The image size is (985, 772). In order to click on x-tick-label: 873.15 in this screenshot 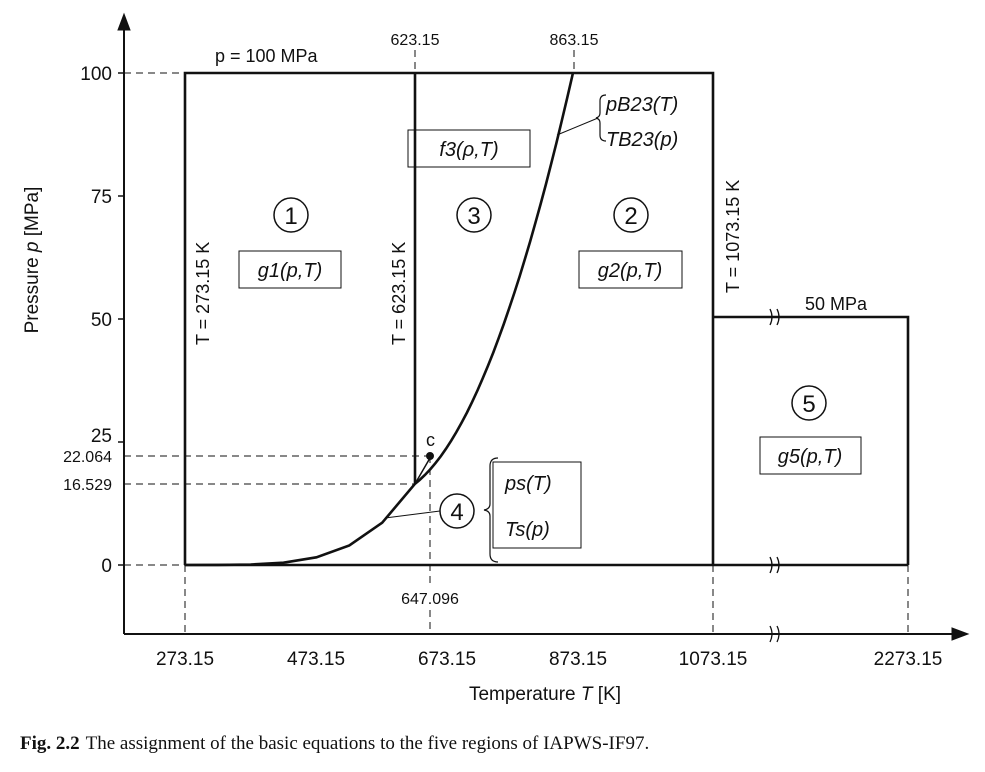, I will do `click(578, 659)`.